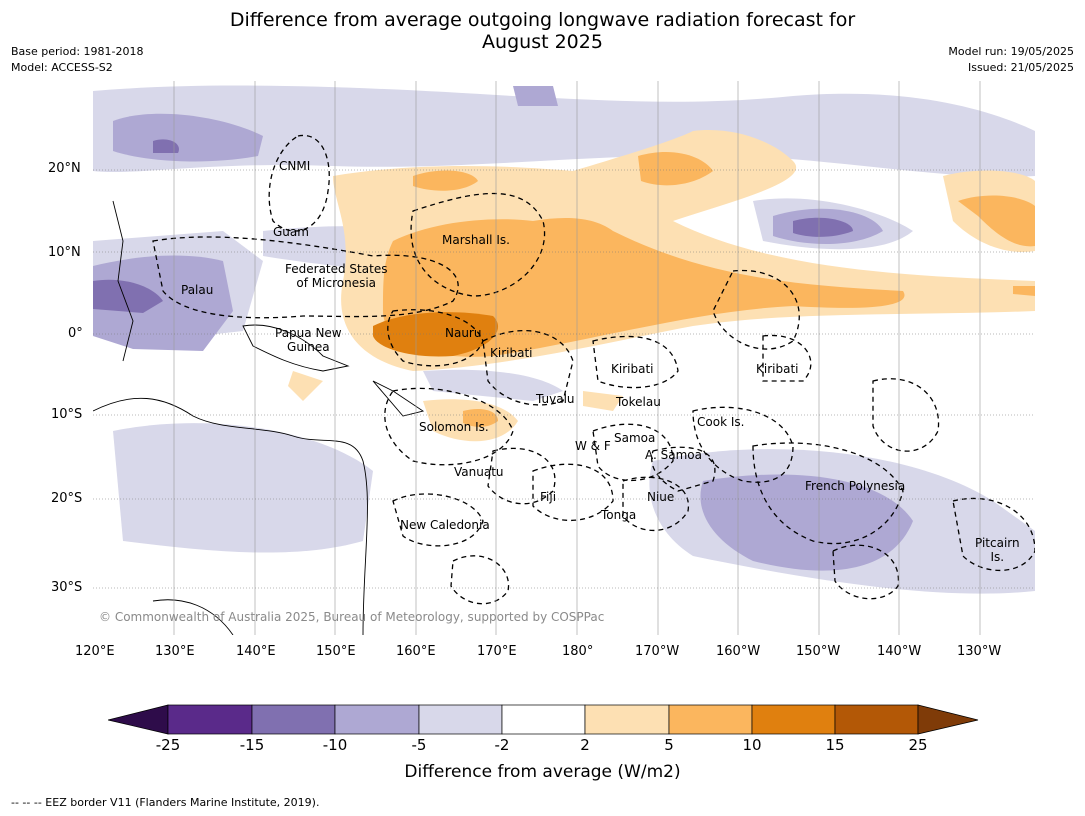  What do you see at coordinates (997, 550) in the screenshot?
I see `place-label: Pitcairn Is.` at bounding box center [997, 550].